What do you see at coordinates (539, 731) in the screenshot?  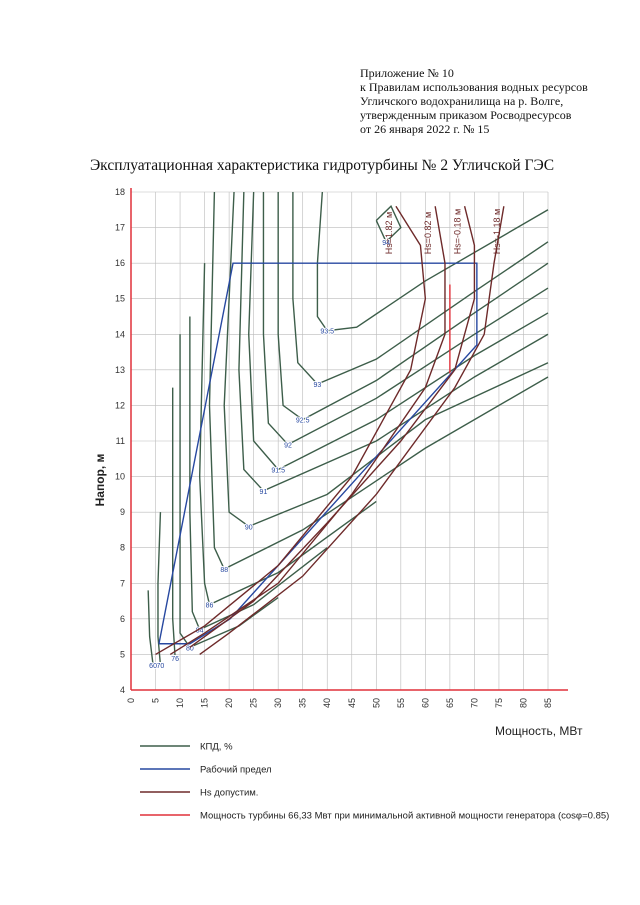 I see `x-axis-label: Мощность, МВт` at bounding box center [539, 731].